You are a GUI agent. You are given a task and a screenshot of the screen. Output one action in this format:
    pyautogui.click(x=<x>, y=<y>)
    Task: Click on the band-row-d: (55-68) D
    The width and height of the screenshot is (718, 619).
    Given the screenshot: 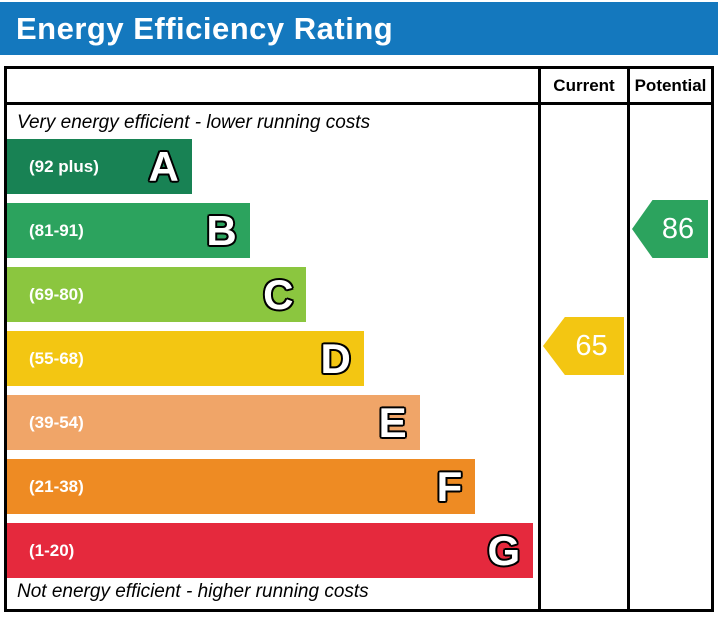 What is the action you would take?
    pyautogui.click(x=272, y=358)
    